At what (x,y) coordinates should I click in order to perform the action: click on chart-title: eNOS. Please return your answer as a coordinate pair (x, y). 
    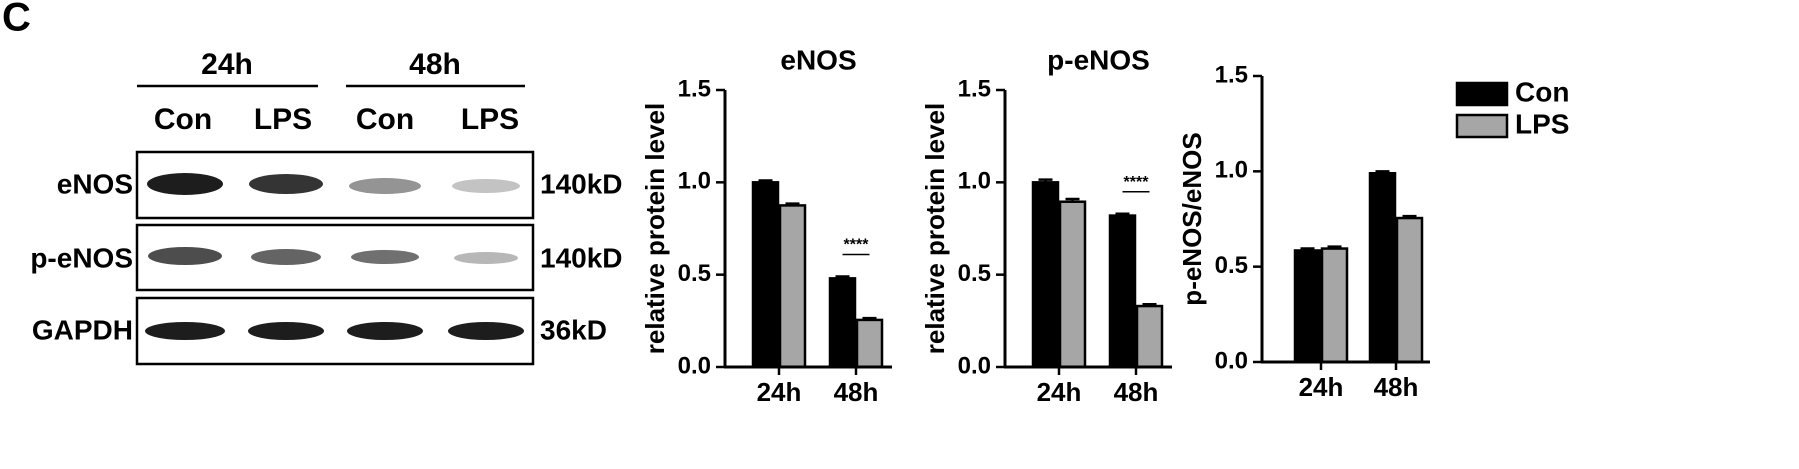
    Looking at the image, I should click on (818, 59).